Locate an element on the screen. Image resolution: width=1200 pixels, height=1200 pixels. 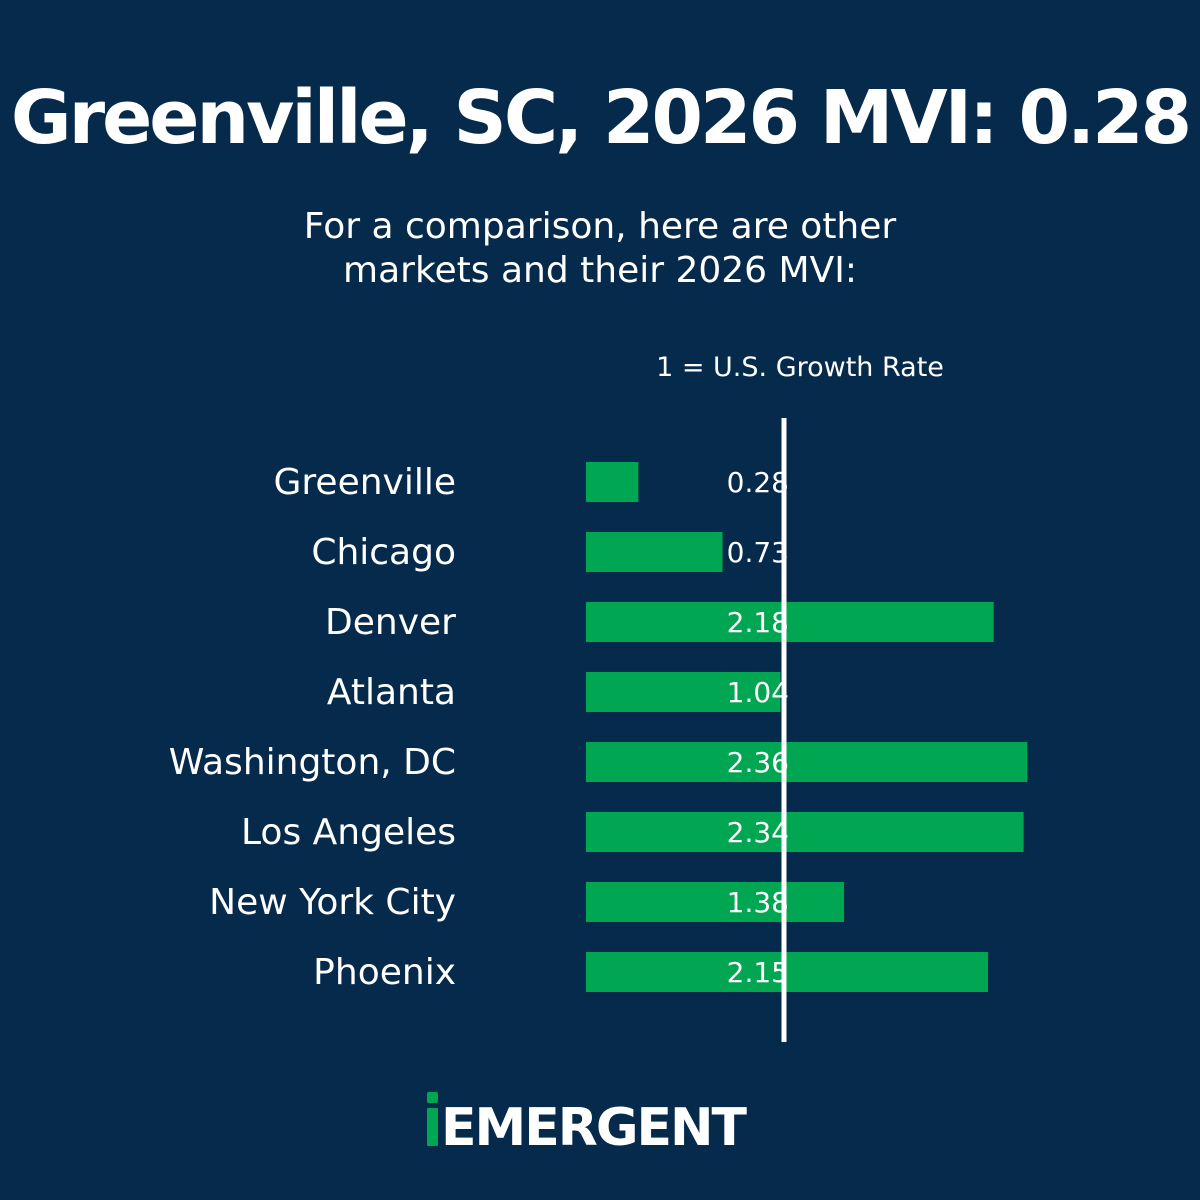
data-label: 2.34 is located at coordinates (758, 832).